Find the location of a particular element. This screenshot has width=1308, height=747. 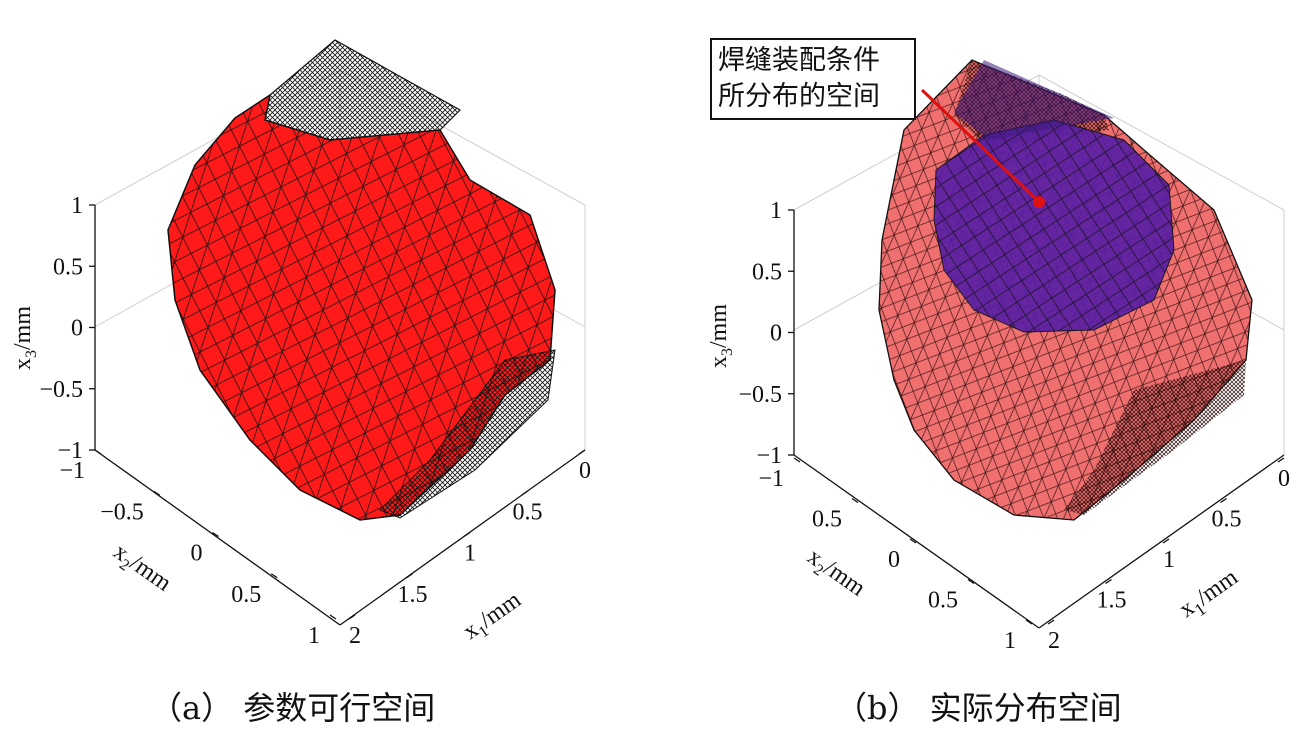

annotation-dot is located at coordinates (1039, 202).